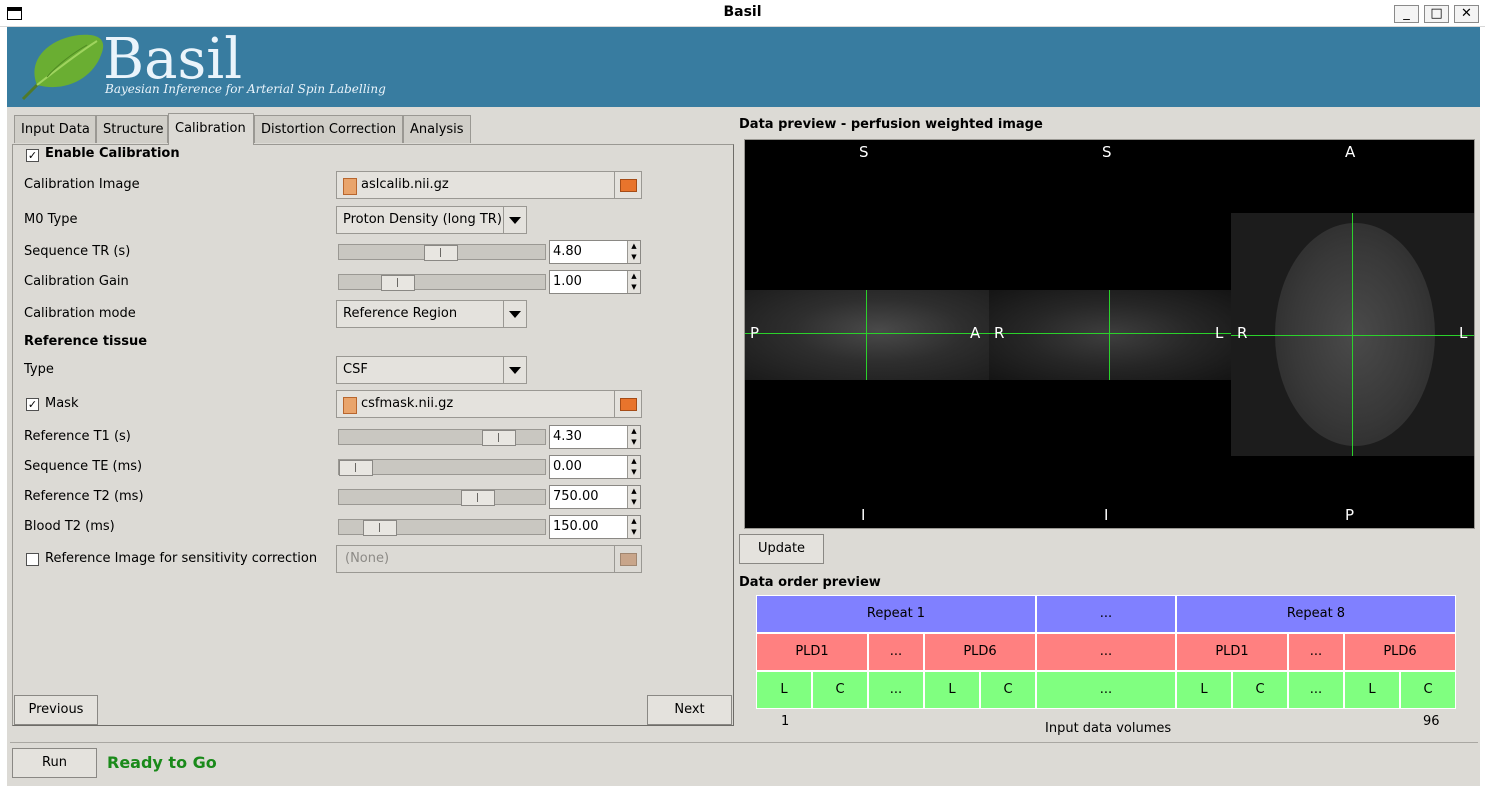  I want to click on blood-t2-spinbox: 150.00 ▲ ▼, so click(595, 527).